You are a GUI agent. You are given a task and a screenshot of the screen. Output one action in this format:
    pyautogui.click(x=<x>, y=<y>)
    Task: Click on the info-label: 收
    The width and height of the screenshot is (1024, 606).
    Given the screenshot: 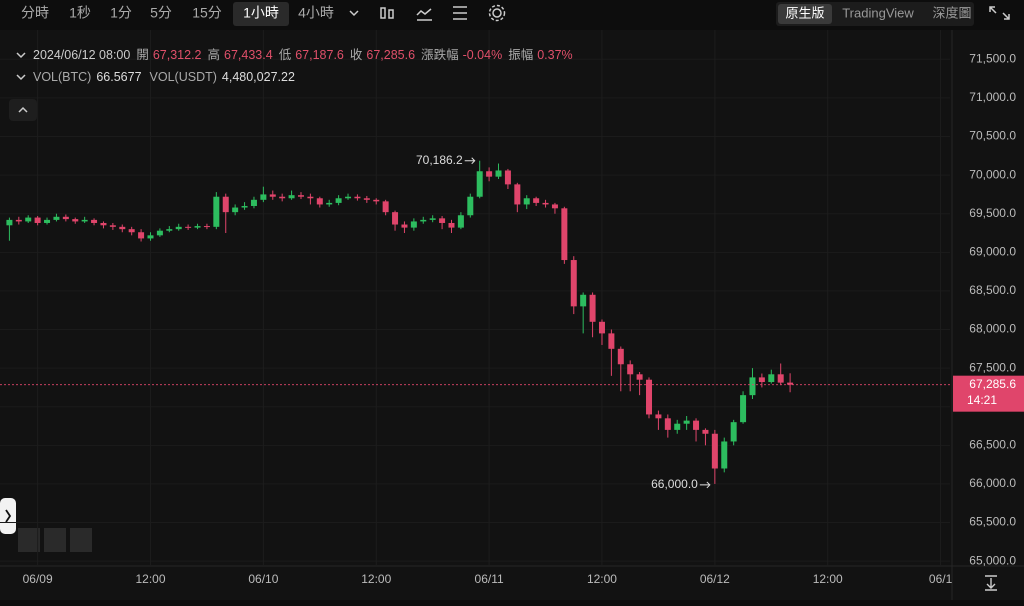 What is the action you would take?
    pyautogui.click(x=356, y=55)
    